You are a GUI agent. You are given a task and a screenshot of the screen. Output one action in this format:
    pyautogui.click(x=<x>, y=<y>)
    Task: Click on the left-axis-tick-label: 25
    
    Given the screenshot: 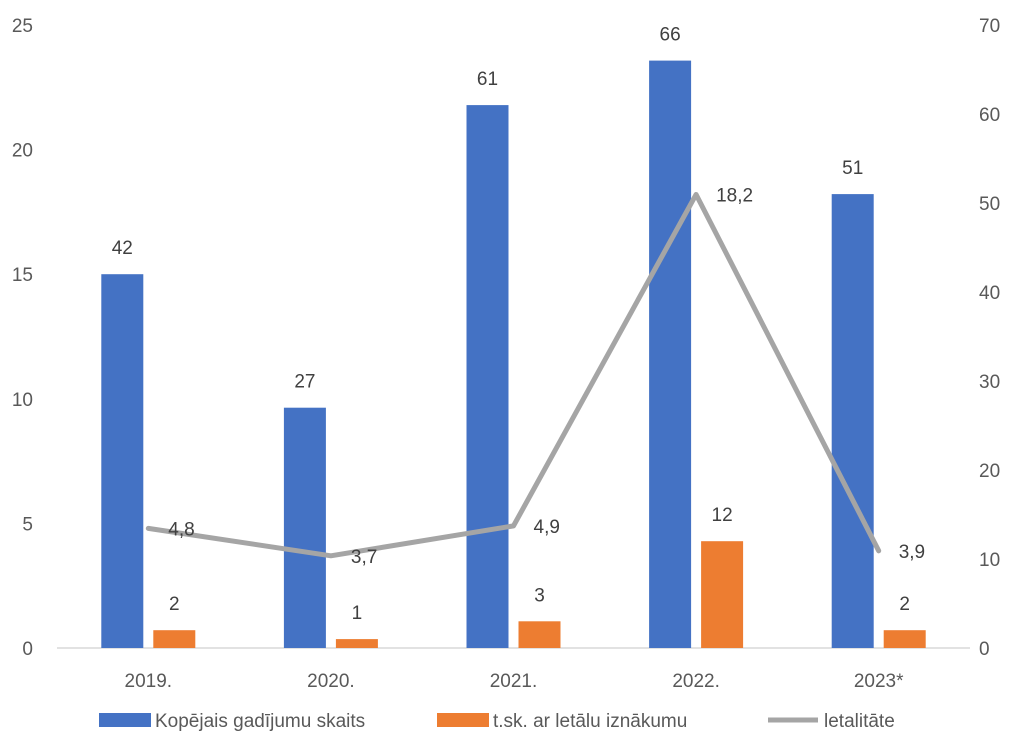 What is the action you would take?
    pyautogui.click(x=22, y=26)
    